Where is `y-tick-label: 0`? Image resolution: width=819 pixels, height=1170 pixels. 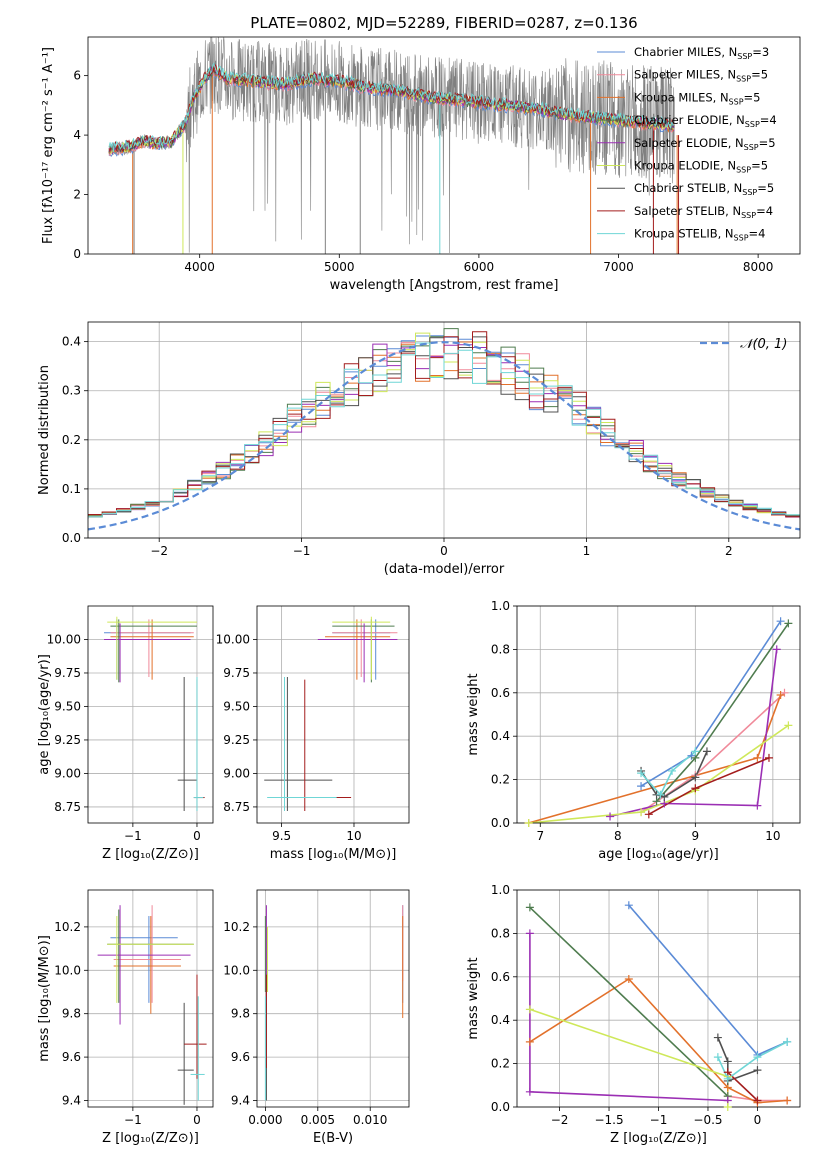 y-tick-label: 0 is located at coordinates (77, 254).